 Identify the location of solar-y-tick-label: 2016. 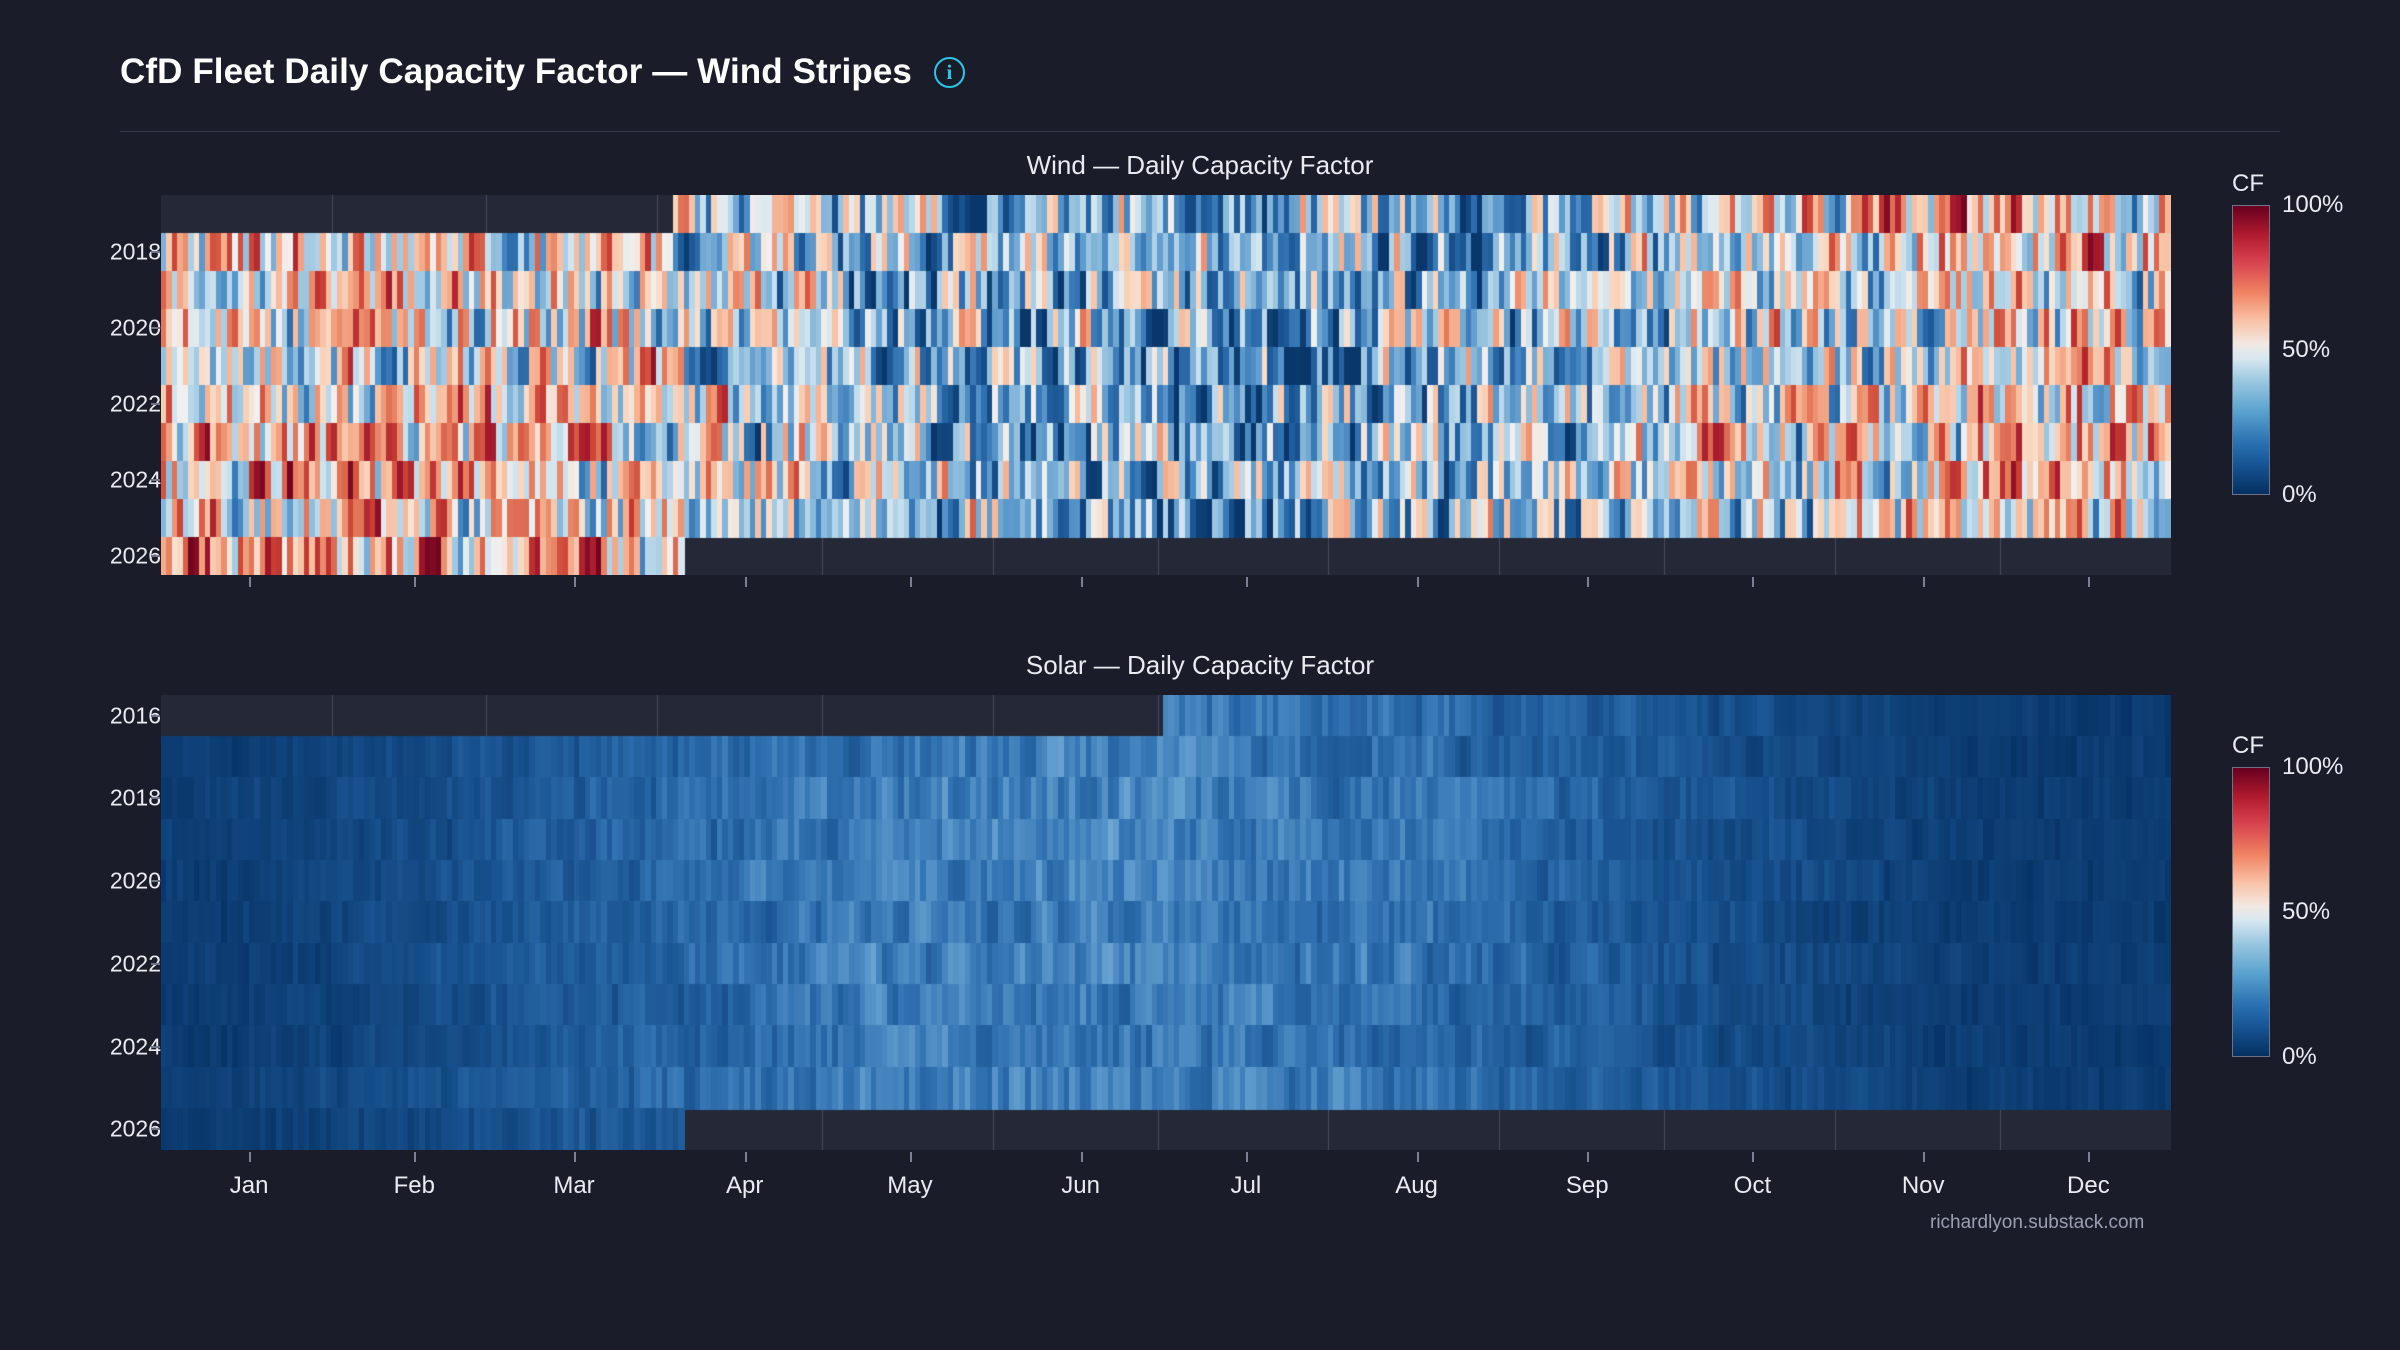
(135, 715).